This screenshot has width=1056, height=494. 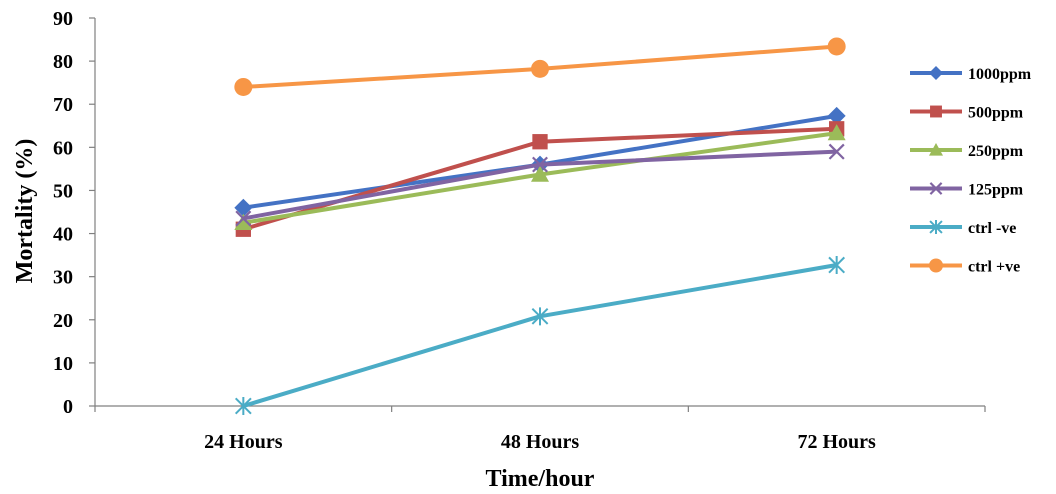 I want to click on legend-label: 500ppm, so click(x=996, y=113).